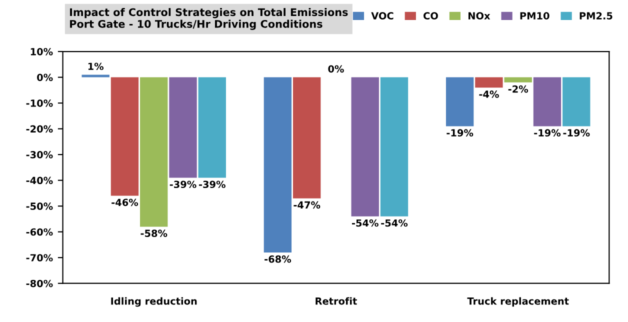  Describe the element at coordinates (39, 154) in the screenshot. I see `y-tick-label: -30%` at that location.